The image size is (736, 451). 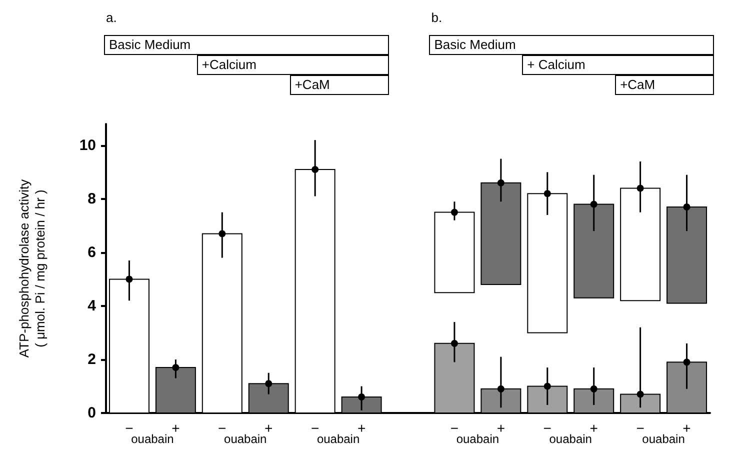 I want to click on y-tick-label: 0, so click(x=92, y=413).